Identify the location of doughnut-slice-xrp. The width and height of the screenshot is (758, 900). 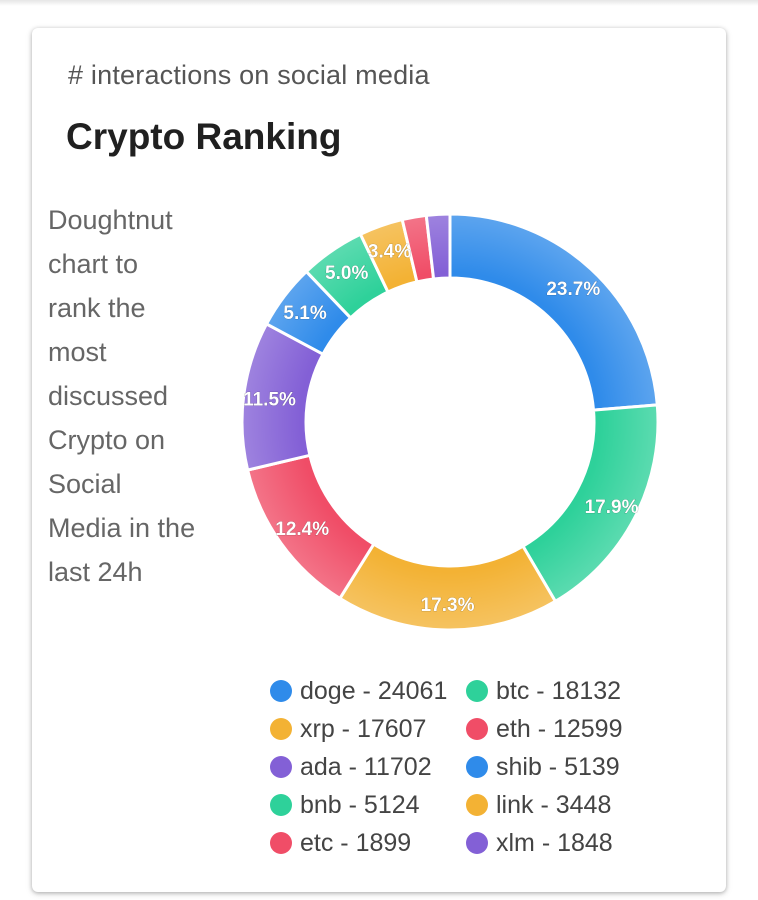
(447, 587).